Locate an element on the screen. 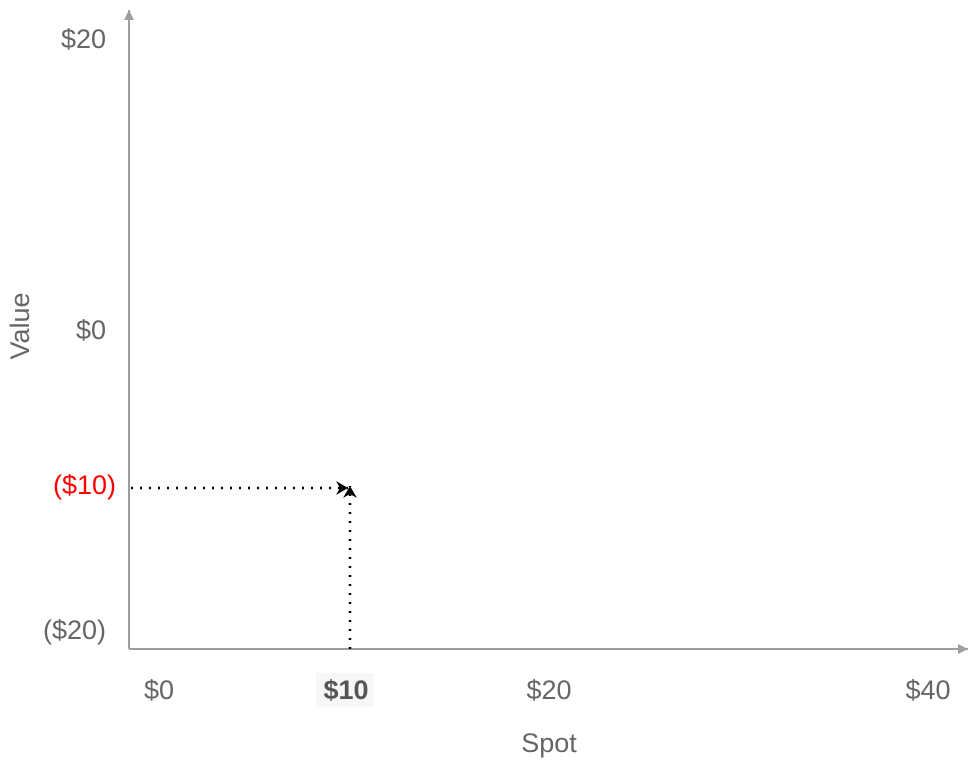  x-tick-label: $0 is located at coordinates (159, 690).